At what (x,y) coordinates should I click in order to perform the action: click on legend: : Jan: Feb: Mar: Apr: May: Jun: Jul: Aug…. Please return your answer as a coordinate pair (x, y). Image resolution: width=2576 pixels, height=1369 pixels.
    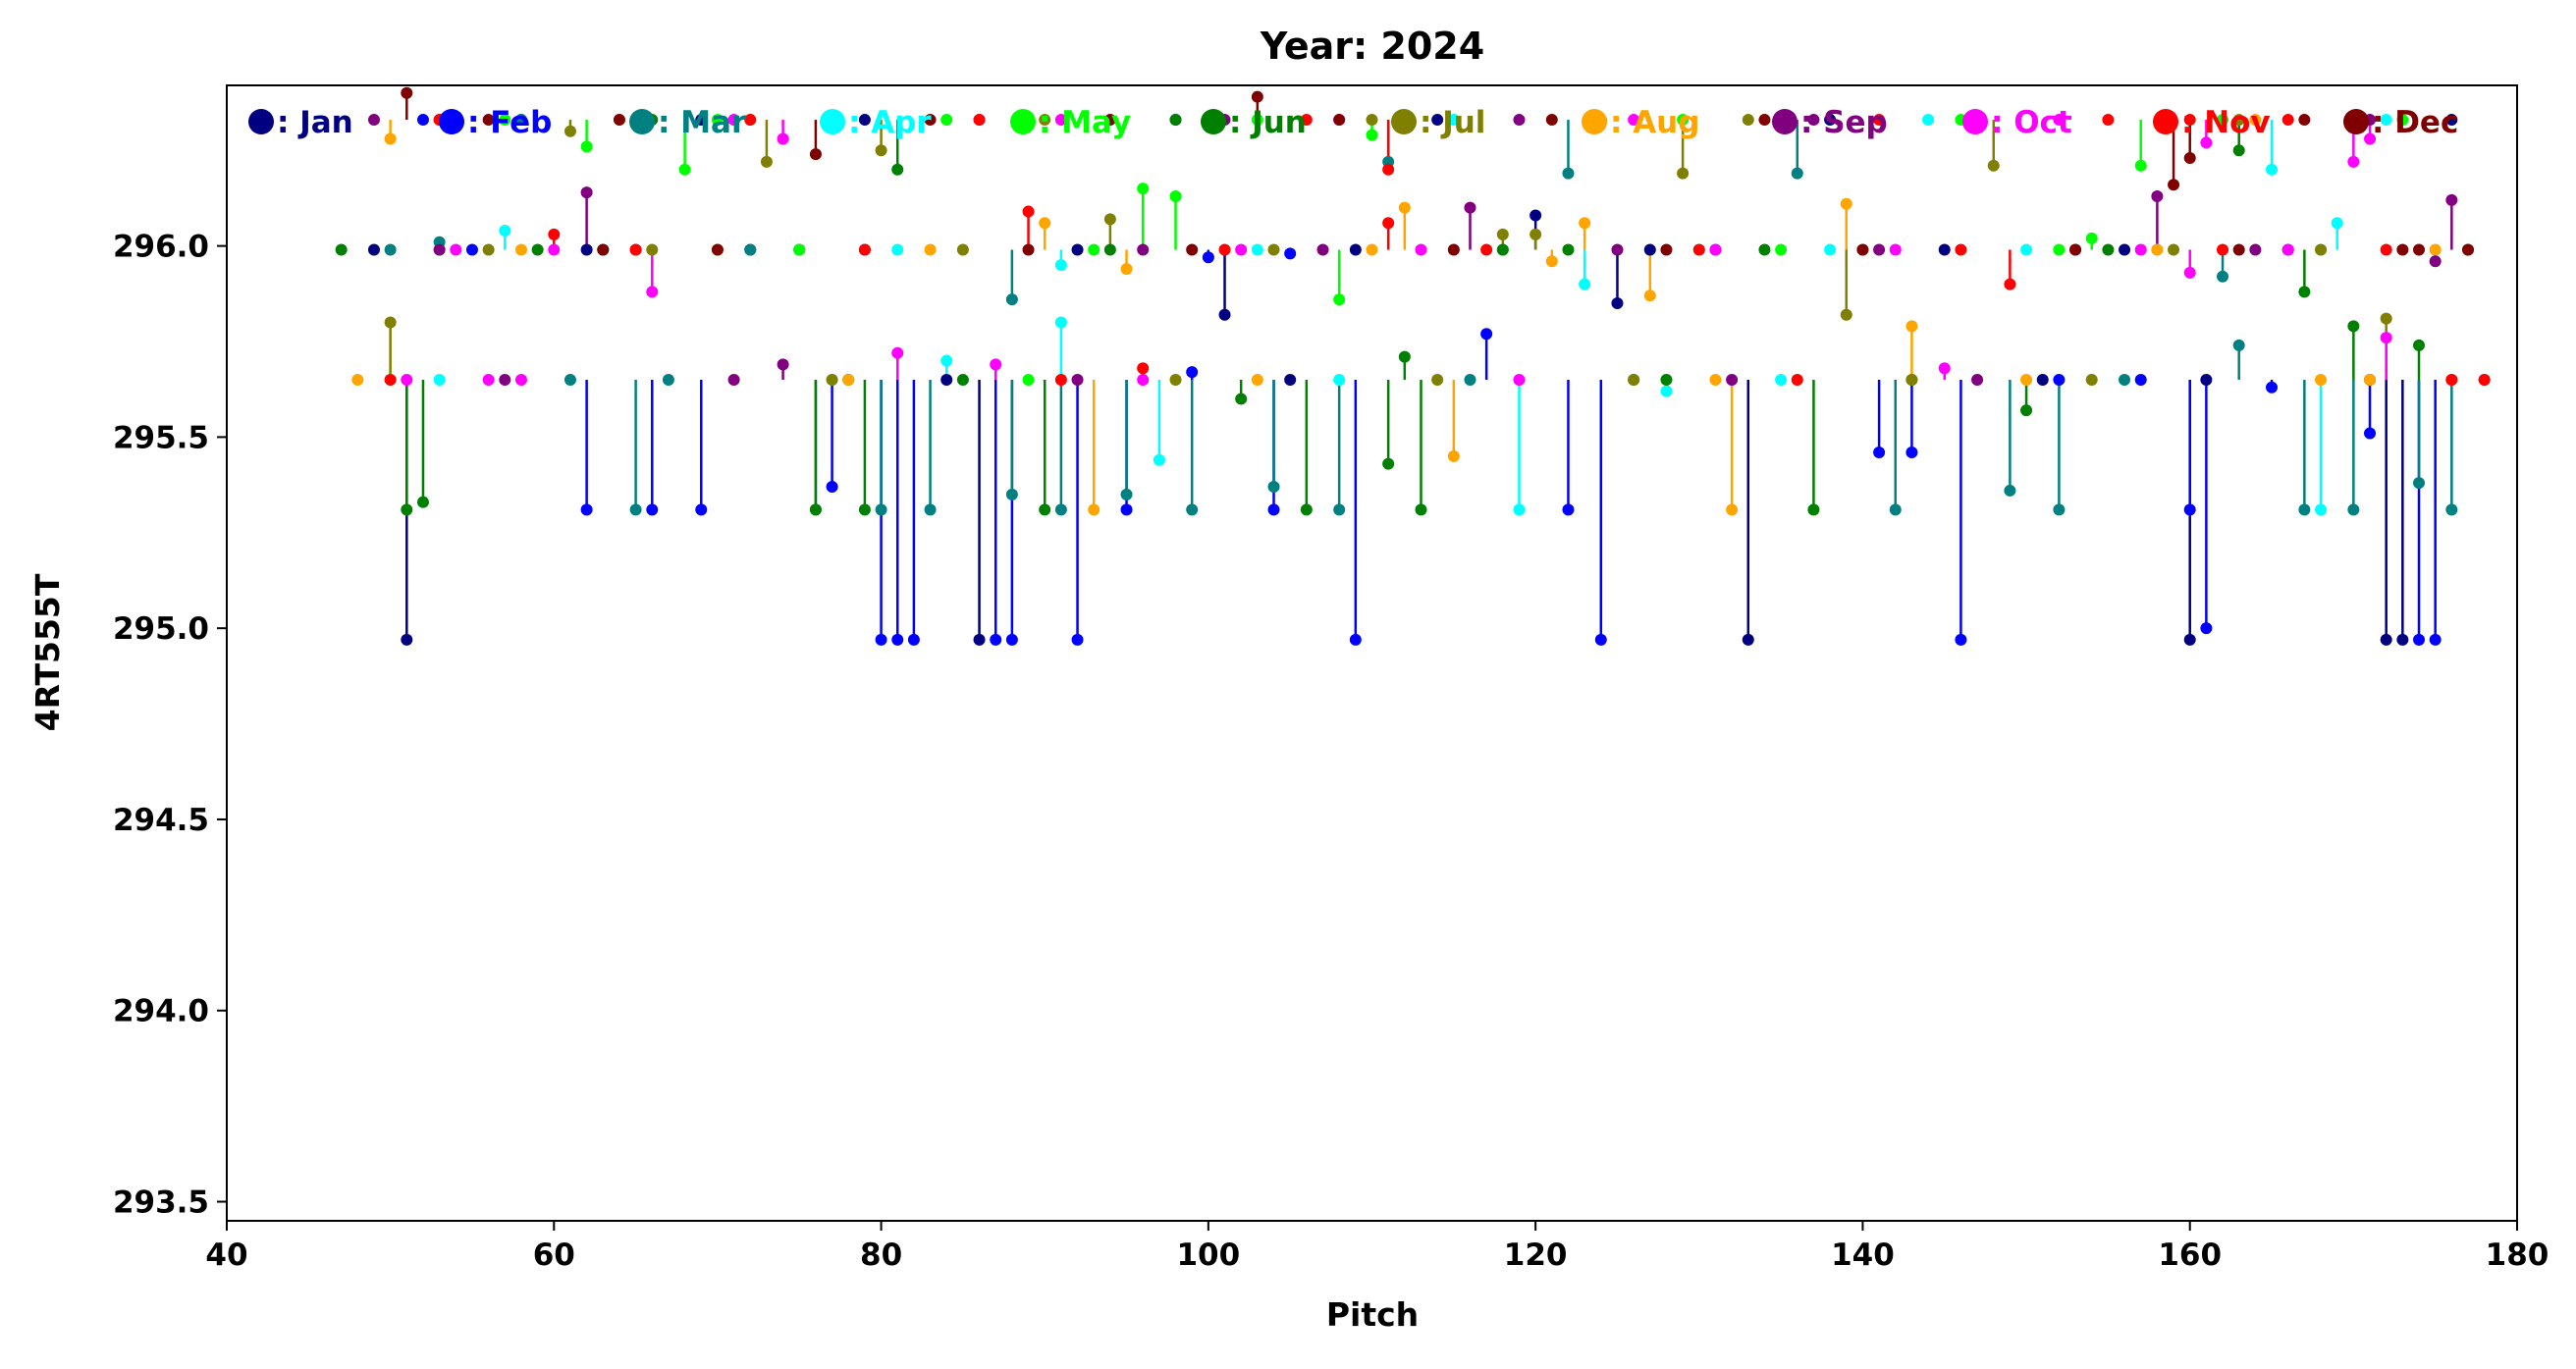
    Looking at the image, I should click on (1353, 122).